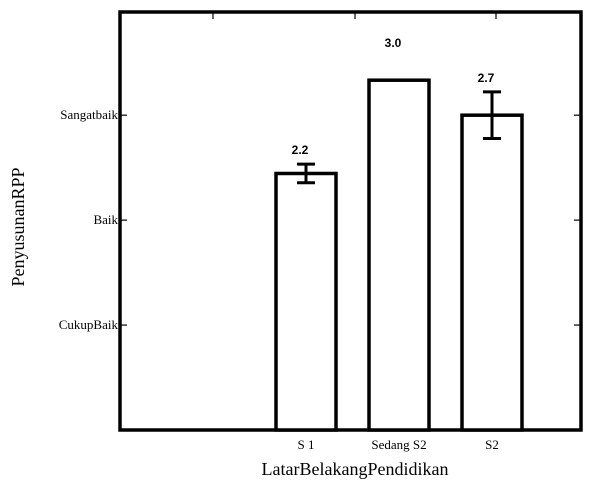 This screenshot has width=591, height=482. I want to click on data-label-3: 2.7, so click(486, 78).